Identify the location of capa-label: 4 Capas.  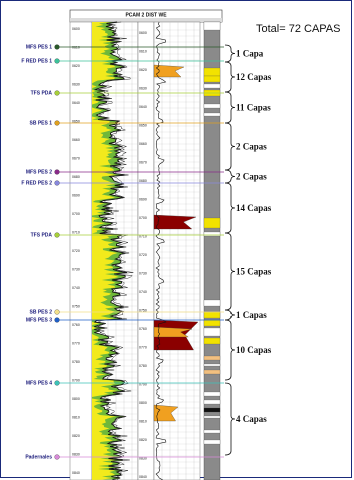
(251, 419).